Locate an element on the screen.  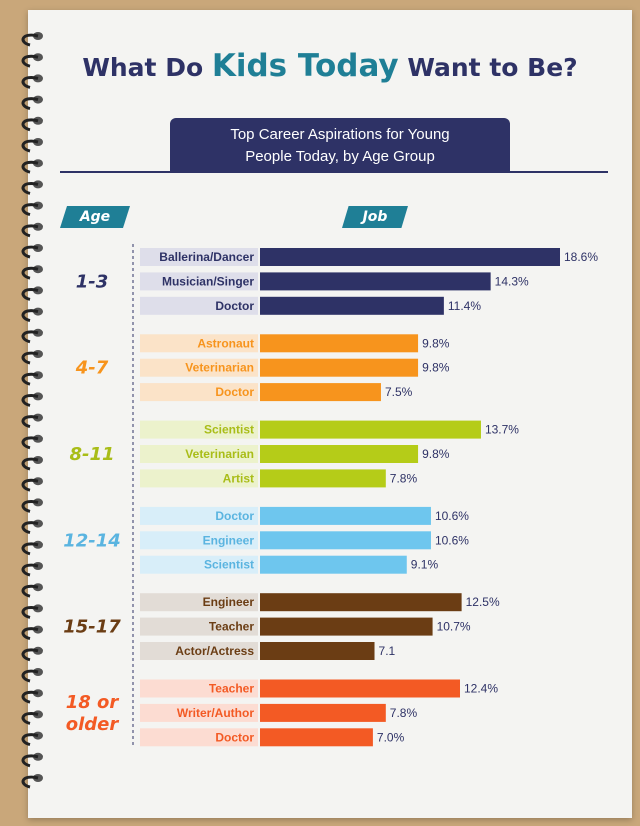
data-label: 9.1% is located at coordinates (425, 565).